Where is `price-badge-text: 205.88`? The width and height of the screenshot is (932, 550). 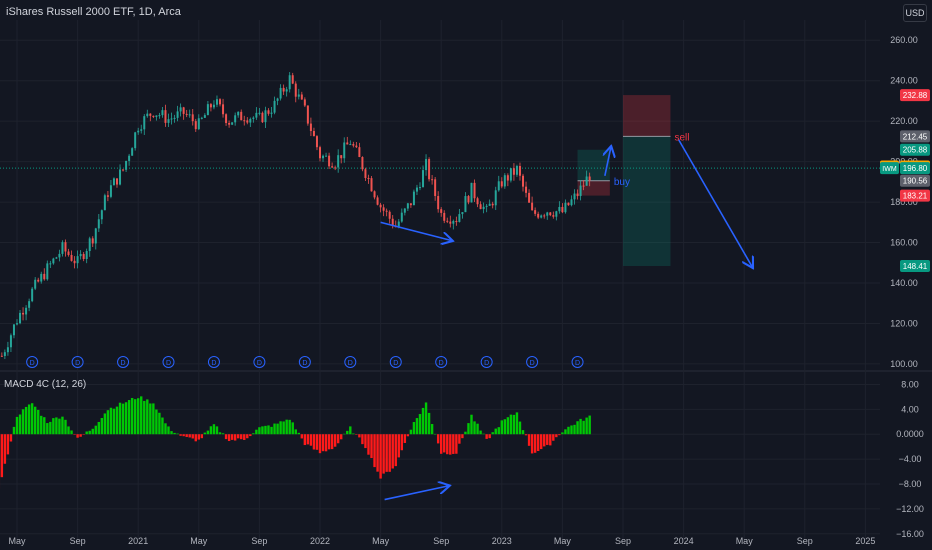
price-badge-text: 205.88 is located at coordinates (915, 150).